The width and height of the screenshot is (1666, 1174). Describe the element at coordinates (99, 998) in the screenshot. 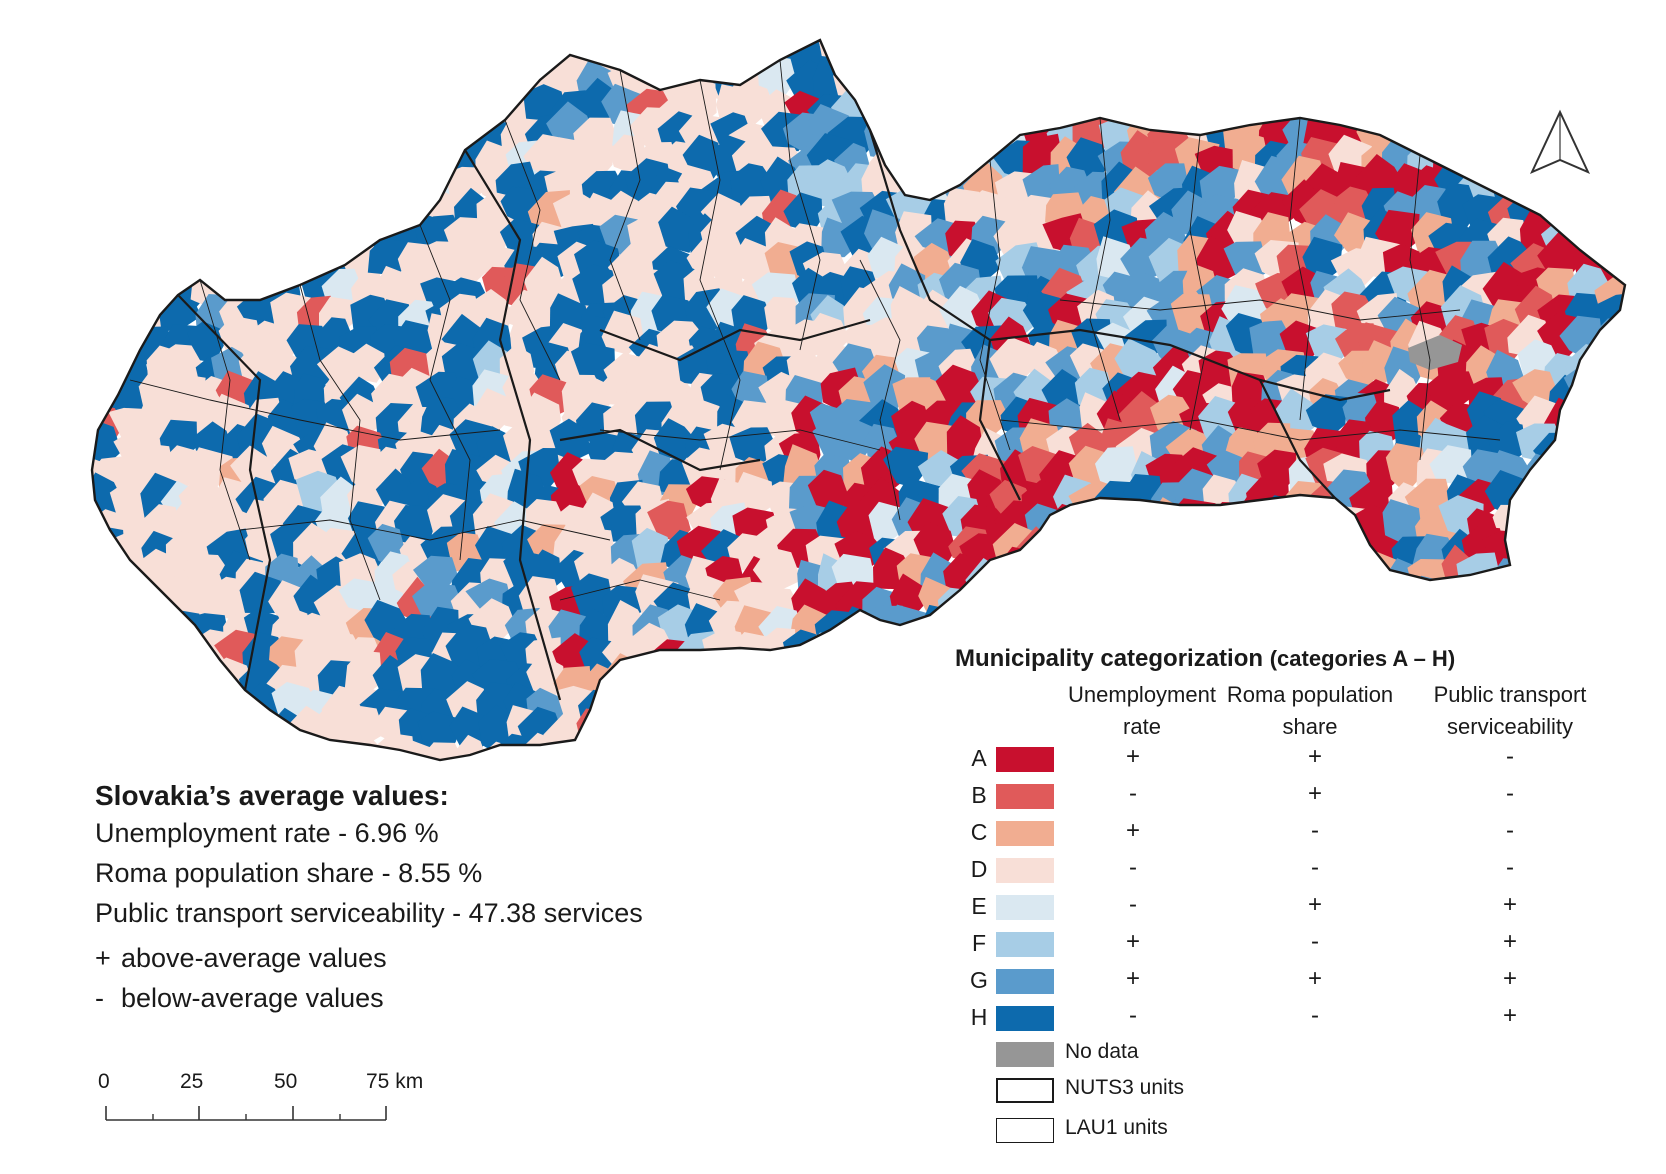

I see `minus-sign: -` at that location.